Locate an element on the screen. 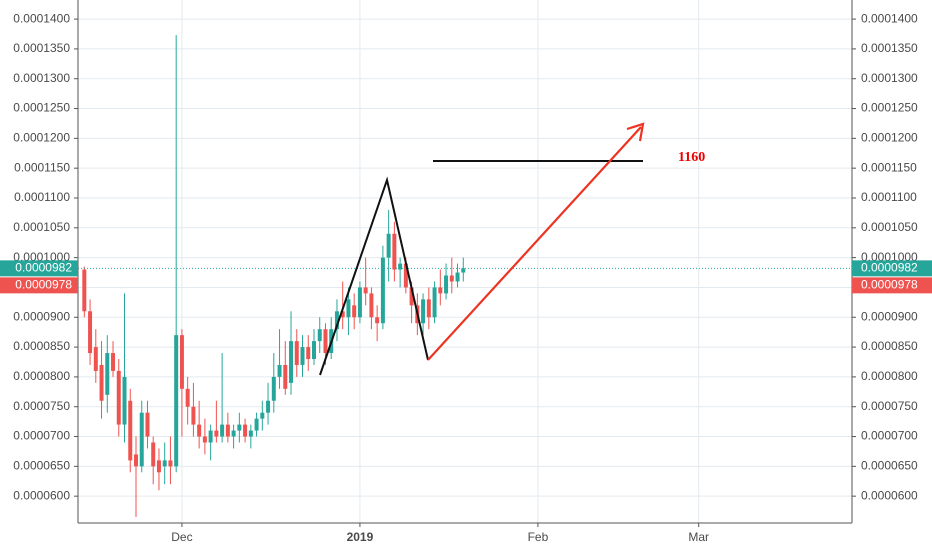 The height and width of the screenshot is (550, 932). x-tick-label: Dec is located at coordinates (181, 537).